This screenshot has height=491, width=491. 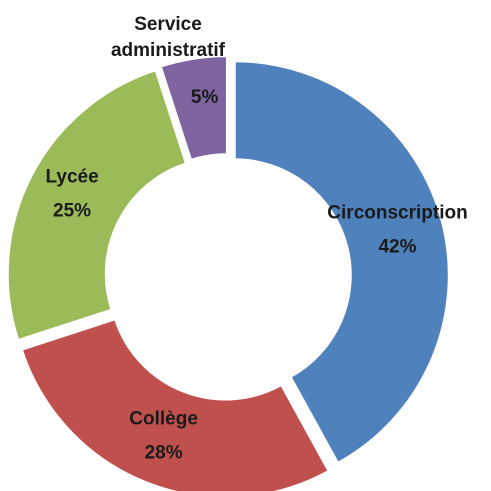 I want to click on donut-segment, so click(x=193, y=108).